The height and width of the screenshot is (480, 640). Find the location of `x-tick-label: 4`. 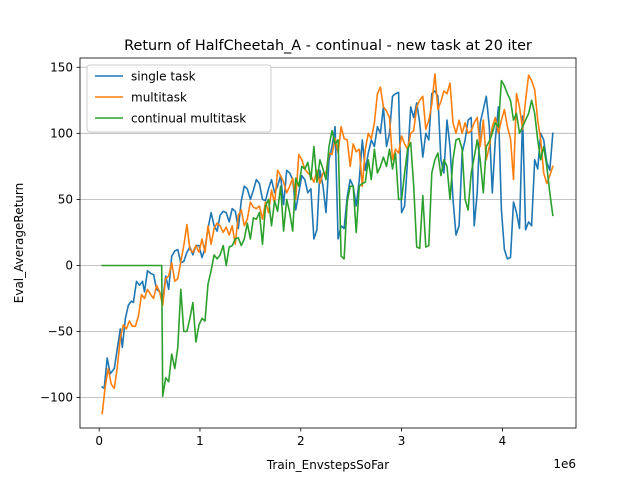

x-tick-label: 4 is located at coordinates (503, 441).